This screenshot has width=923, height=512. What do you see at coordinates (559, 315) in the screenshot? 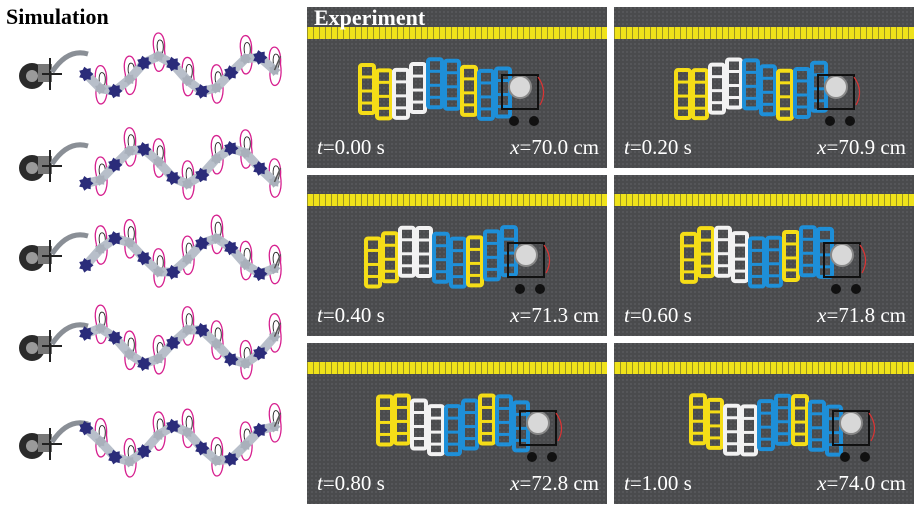
I see `position-value: =71.3 cm` at bounding box center [559, 315].